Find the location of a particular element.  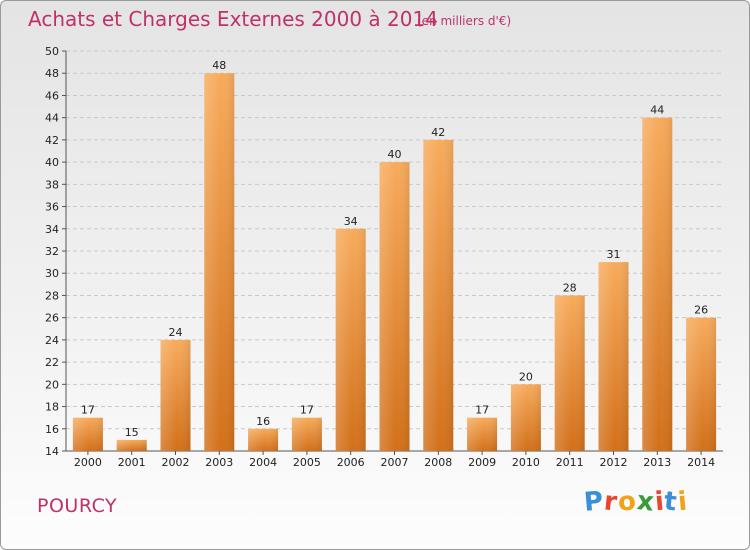

value-label: 40 is located at coordinates (395, 154).